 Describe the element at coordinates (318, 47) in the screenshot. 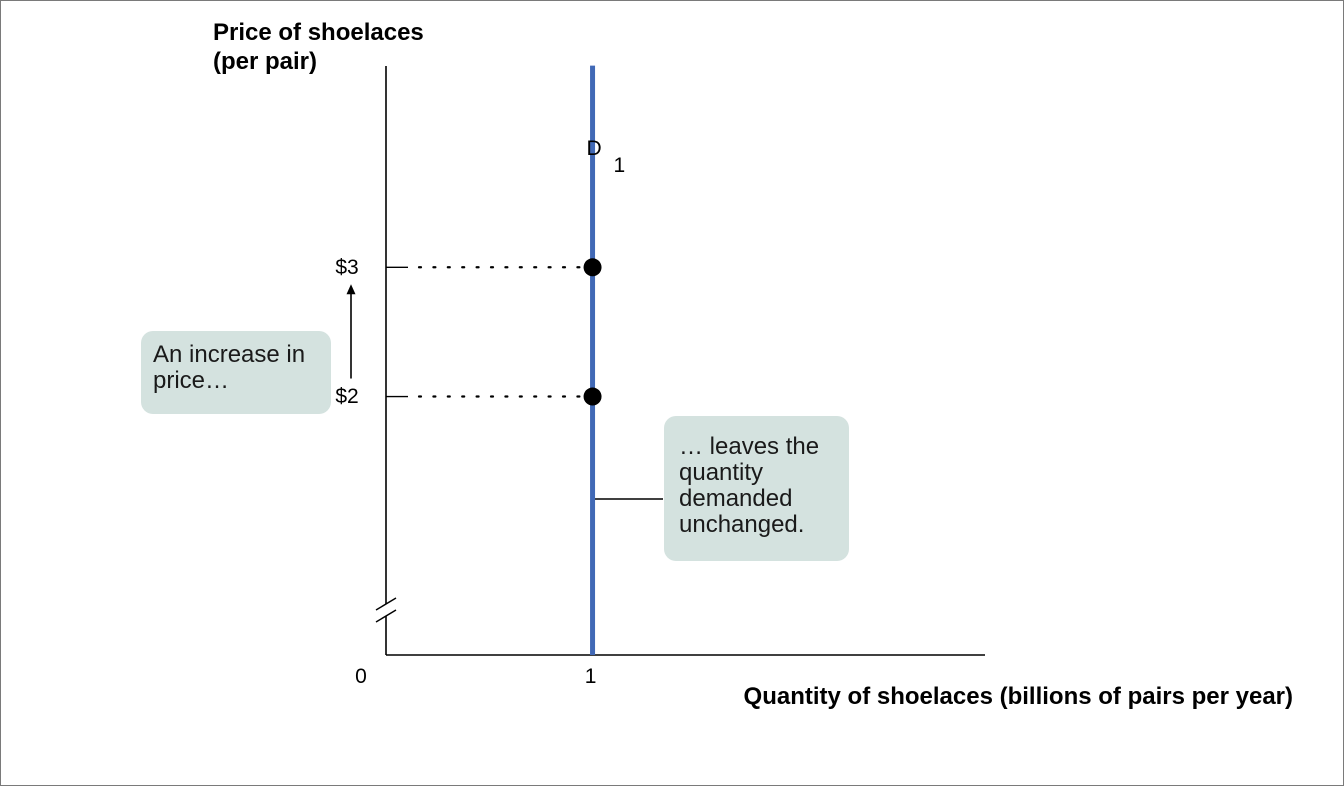

I see `y-axis-title: Price of shoelaces (per pair)` at that location.